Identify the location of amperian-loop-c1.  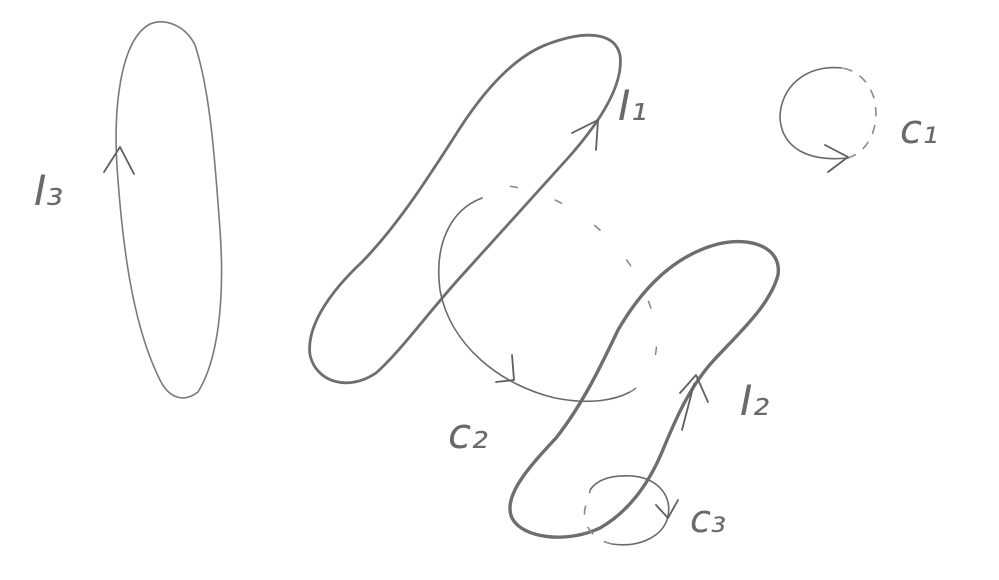
(828, 119).